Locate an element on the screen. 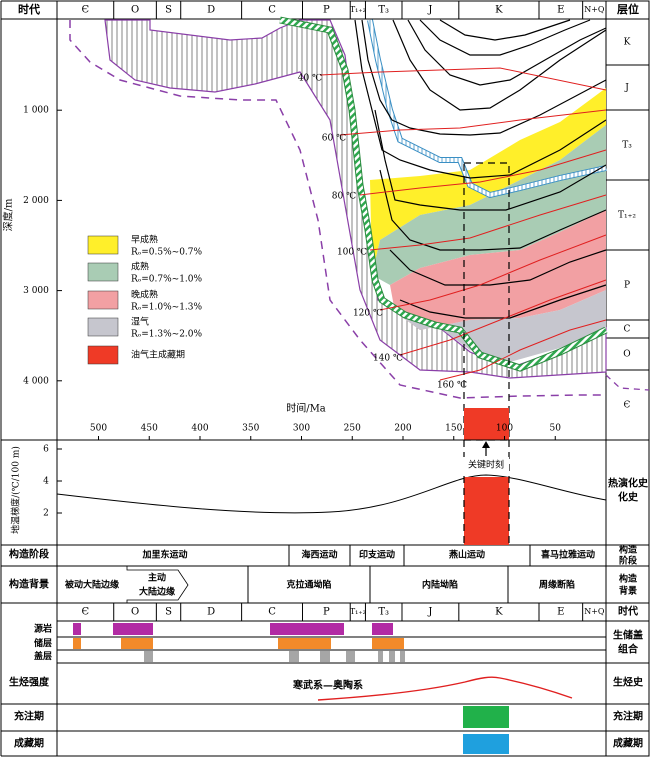  hc-intensity-curve is located at coordinates (445, 688).